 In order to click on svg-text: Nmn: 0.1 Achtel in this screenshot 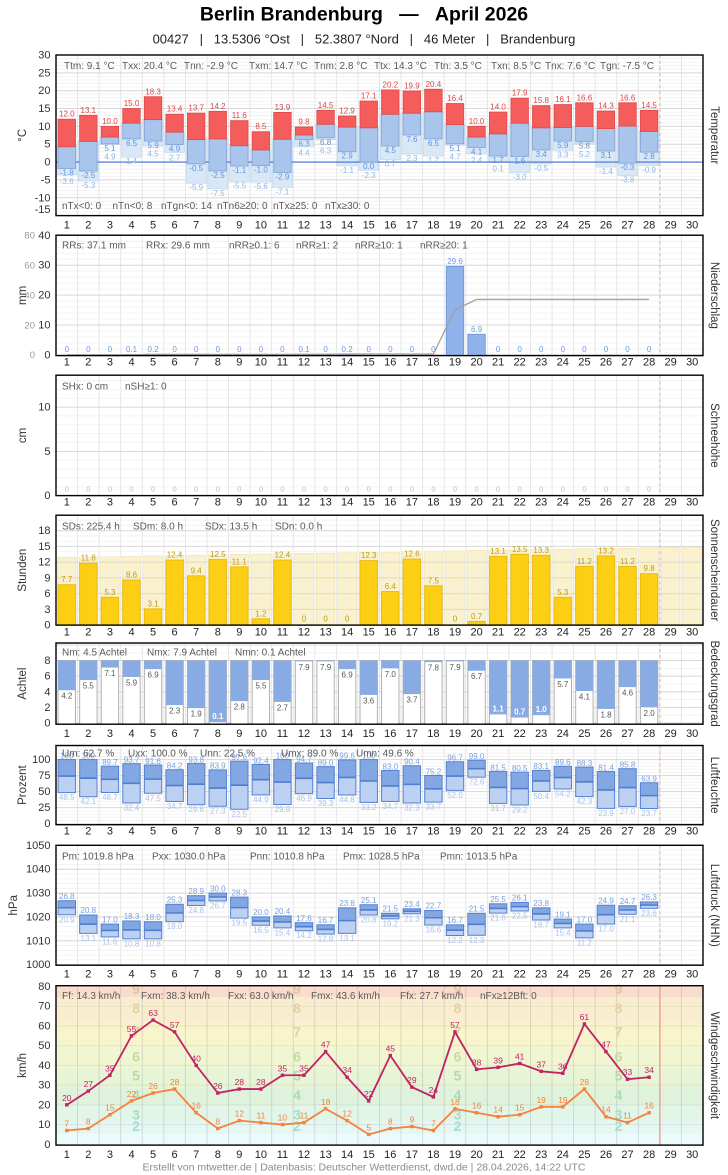, I will do `click(270, 653)`.